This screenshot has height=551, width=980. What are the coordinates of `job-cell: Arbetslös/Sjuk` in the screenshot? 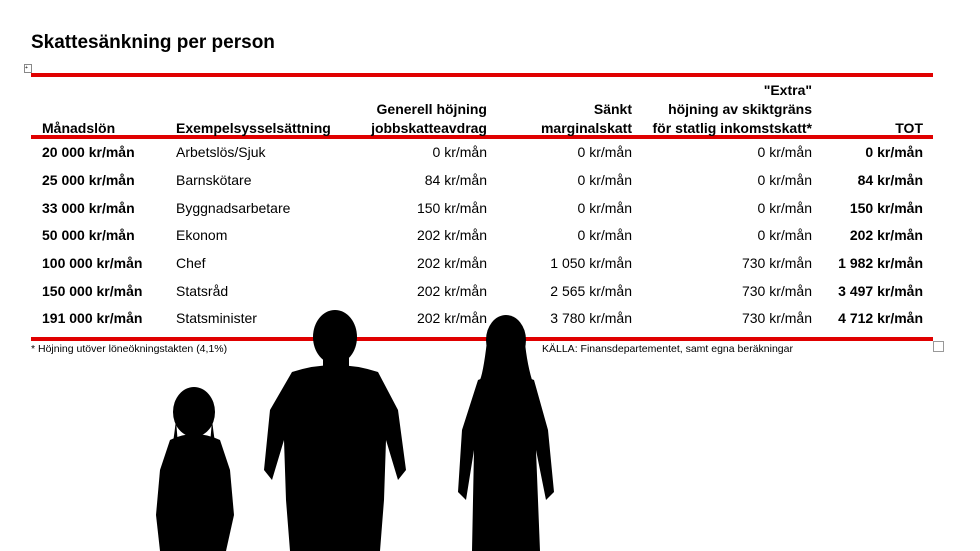 It's located at (221, 152).